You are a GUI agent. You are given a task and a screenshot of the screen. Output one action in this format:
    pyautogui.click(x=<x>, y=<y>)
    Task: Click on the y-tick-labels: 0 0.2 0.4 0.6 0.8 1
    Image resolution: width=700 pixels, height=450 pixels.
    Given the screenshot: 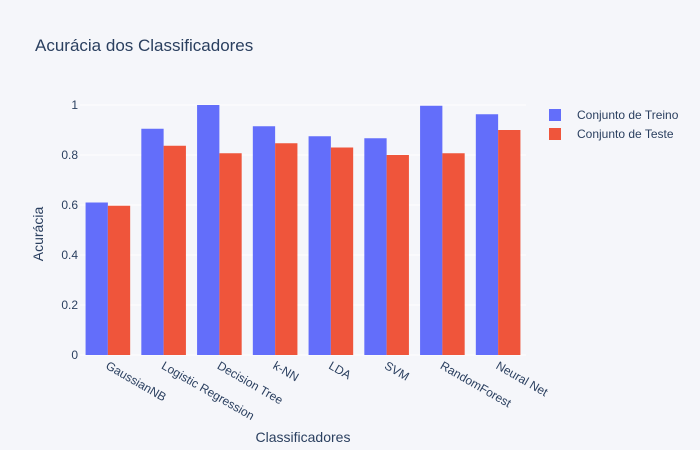 What is the action you would take?
    pyautogui.click(x=69, y=230)
    